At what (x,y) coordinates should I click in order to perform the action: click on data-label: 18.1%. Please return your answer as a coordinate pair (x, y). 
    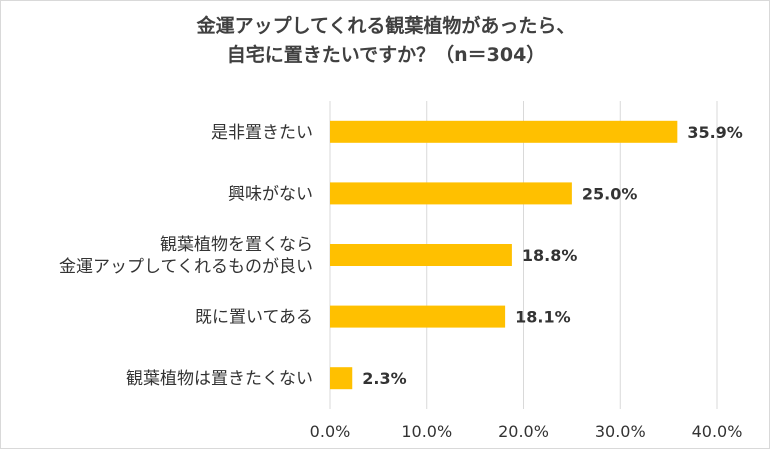
    Looking at the image, I should click on (543, 317).